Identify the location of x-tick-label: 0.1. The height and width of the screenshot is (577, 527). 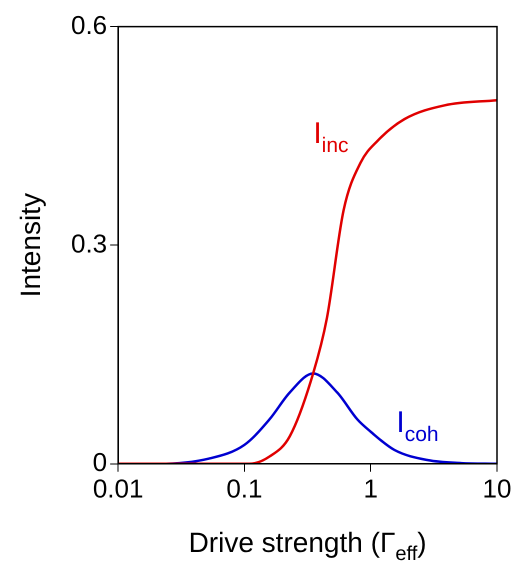
(244, 489).